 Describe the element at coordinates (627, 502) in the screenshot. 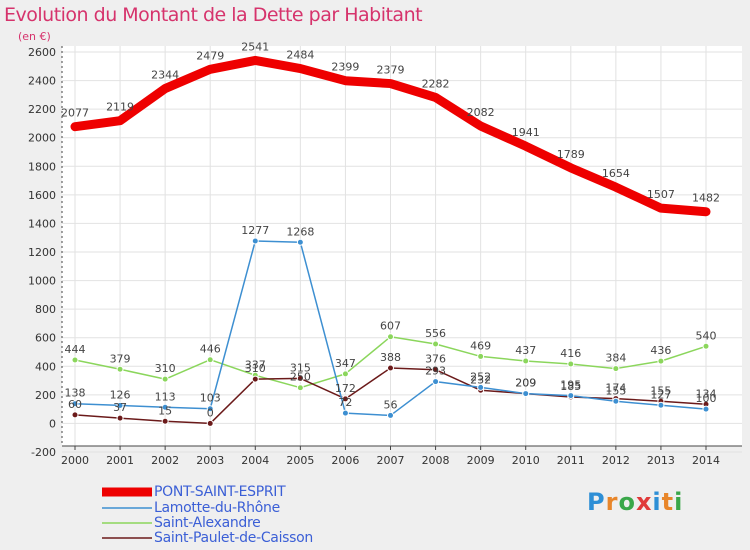

I see `logo-letter: o` at that location.